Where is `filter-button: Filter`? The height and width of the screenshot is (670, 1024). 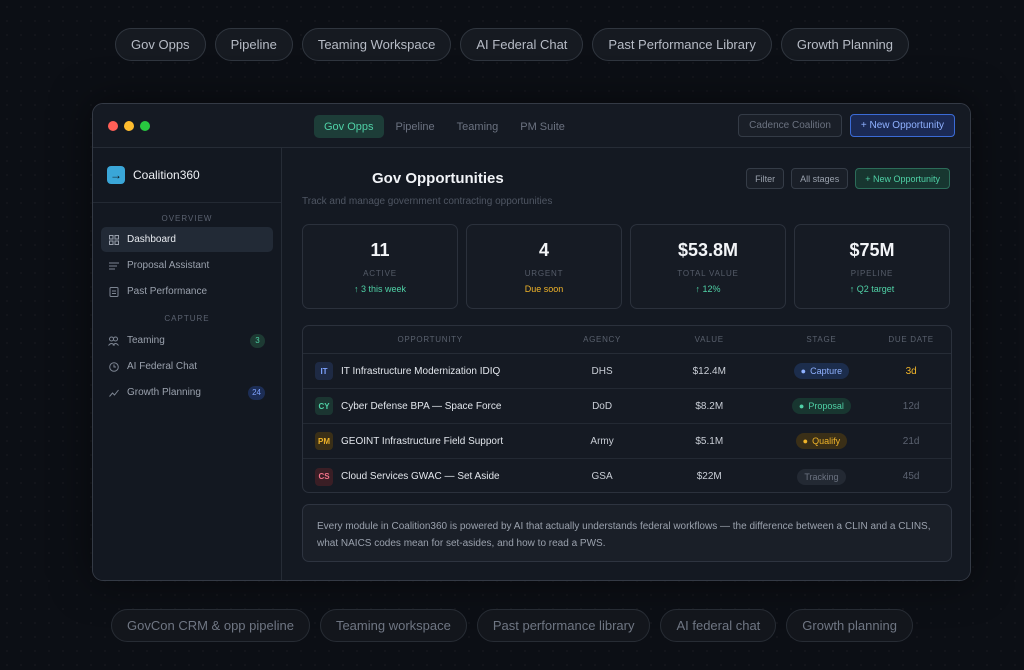 filter-button: Filter is located at coordinates (765, 178).